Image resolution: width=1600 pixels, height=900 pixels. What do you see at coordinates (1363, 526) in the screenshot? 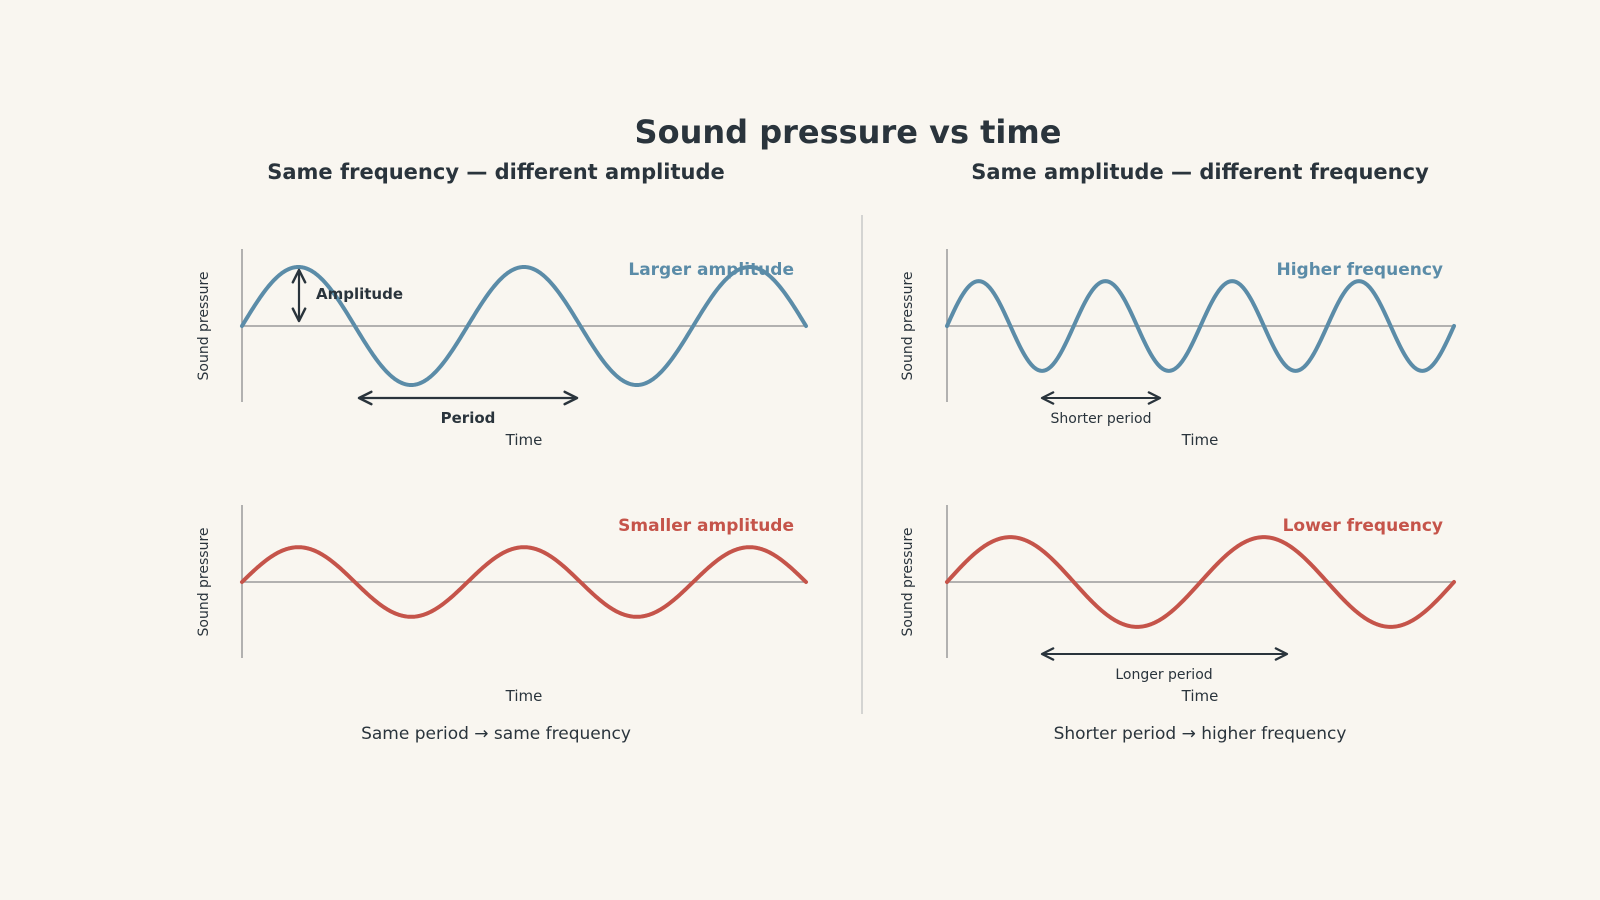
I see `panel-label: Lower frequency` at bounding box center [1363, 526].